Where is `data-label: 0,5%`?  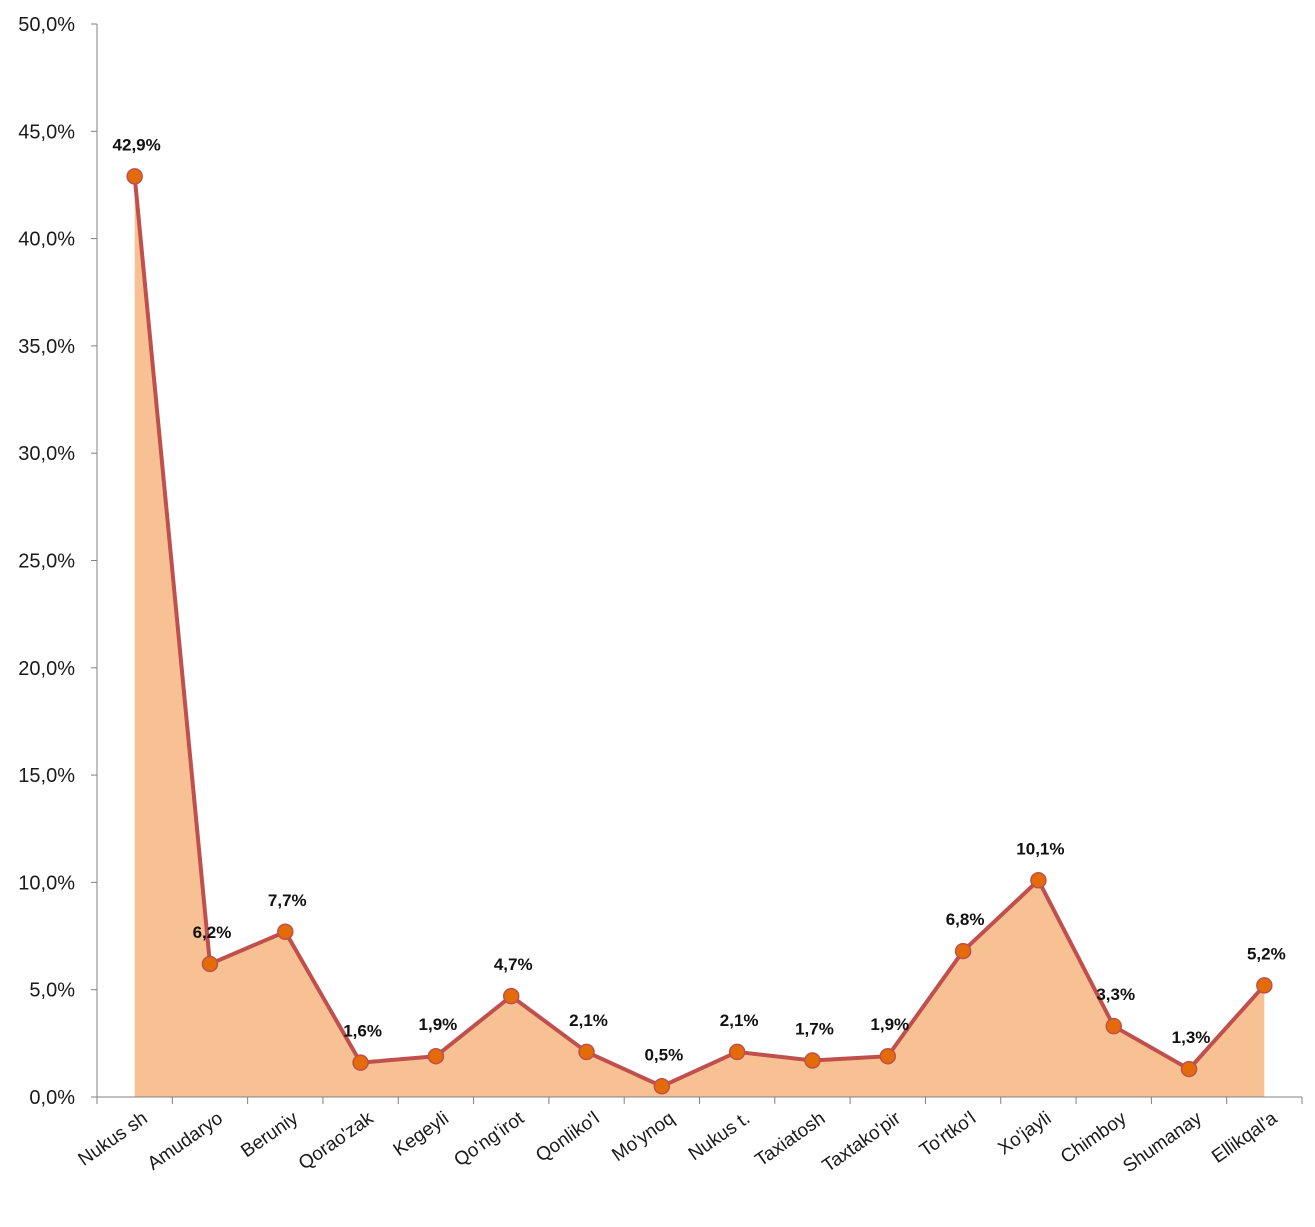
data-label: 0,5% is located at coordinates (663, 1054).